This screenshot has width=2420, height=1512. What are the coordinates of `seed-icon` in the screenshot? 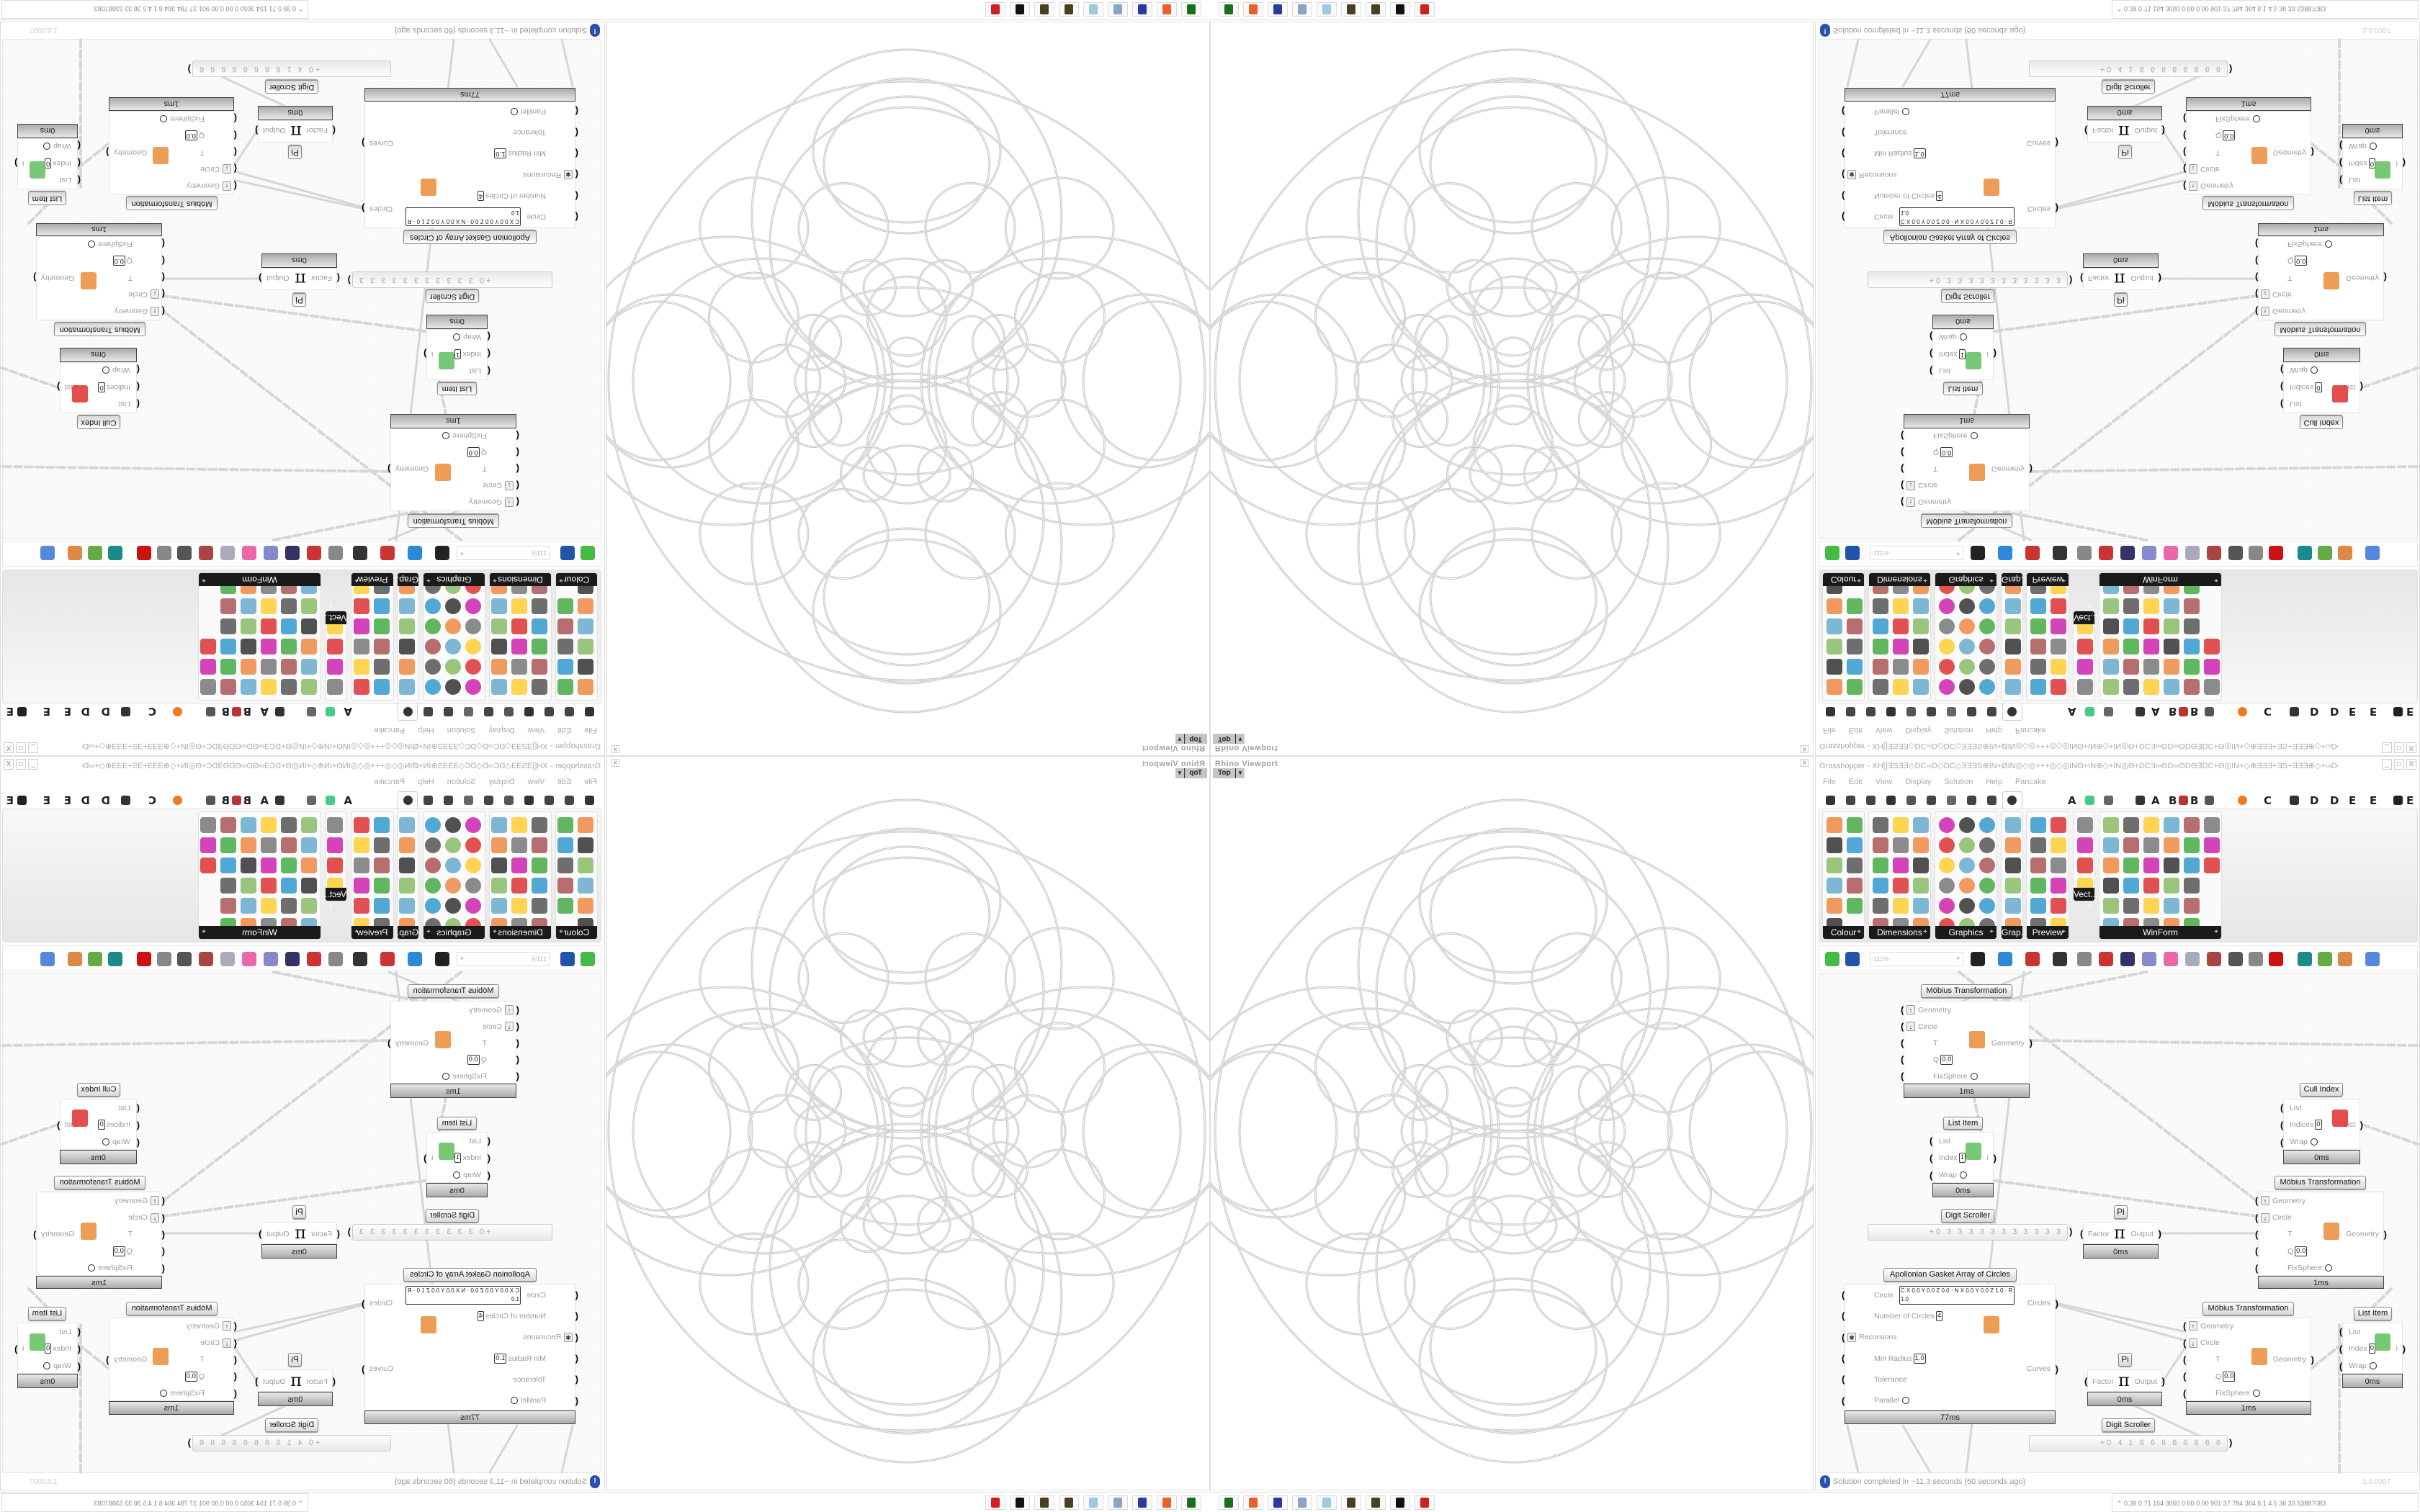 It's located at (1351, 1502).